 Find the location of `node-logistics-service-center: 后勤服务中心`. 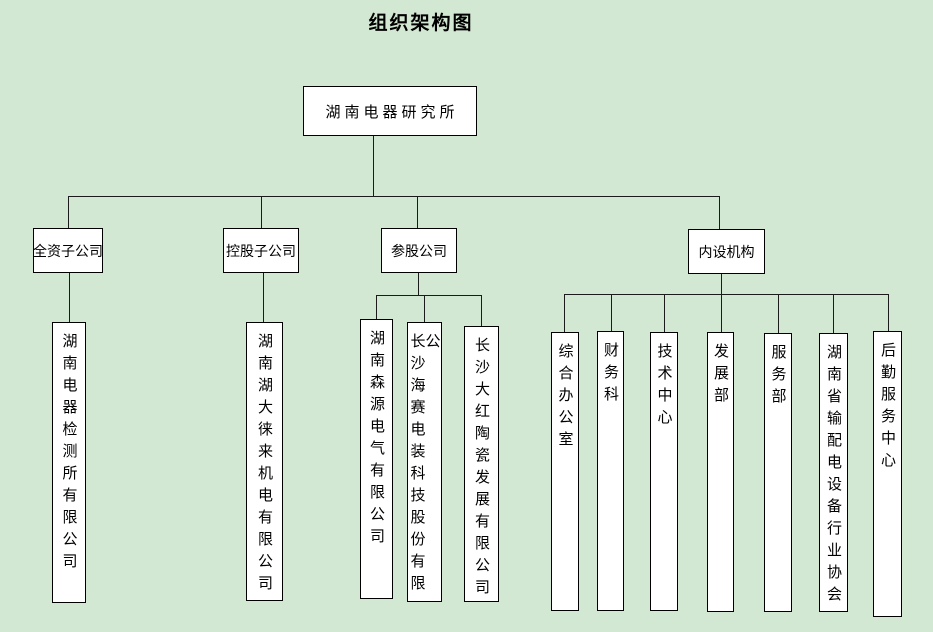

node-logistics-service-center: 后勤服务中心 is located at coordinates (887, 474).